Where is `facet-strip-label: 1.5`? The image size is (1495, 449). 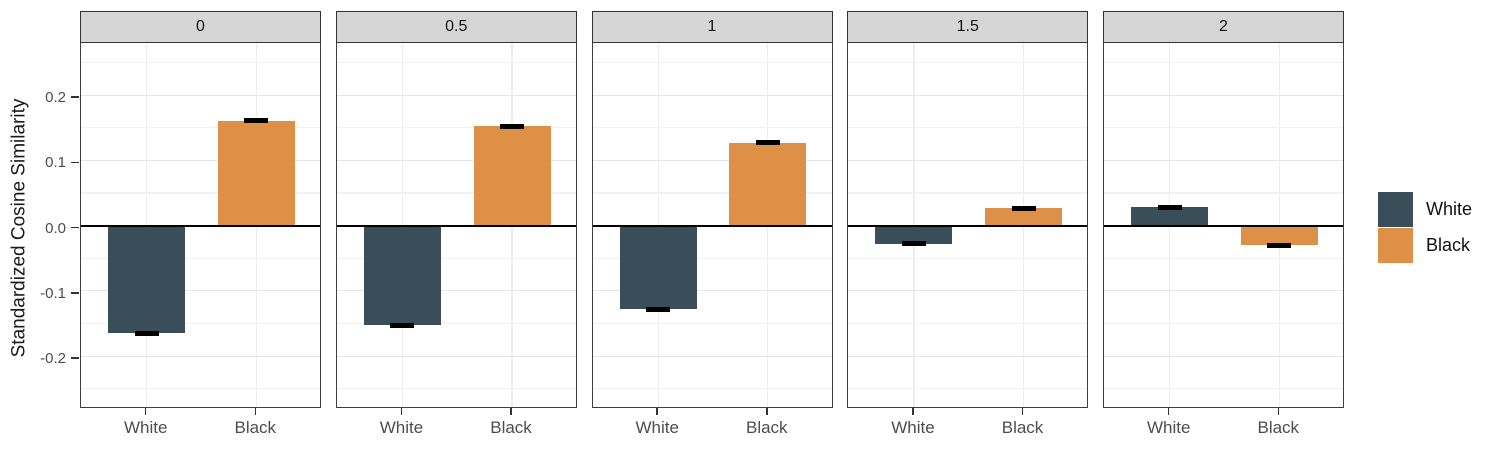
facet-strip-label: 1.5 is located at coordinates (967, 26).